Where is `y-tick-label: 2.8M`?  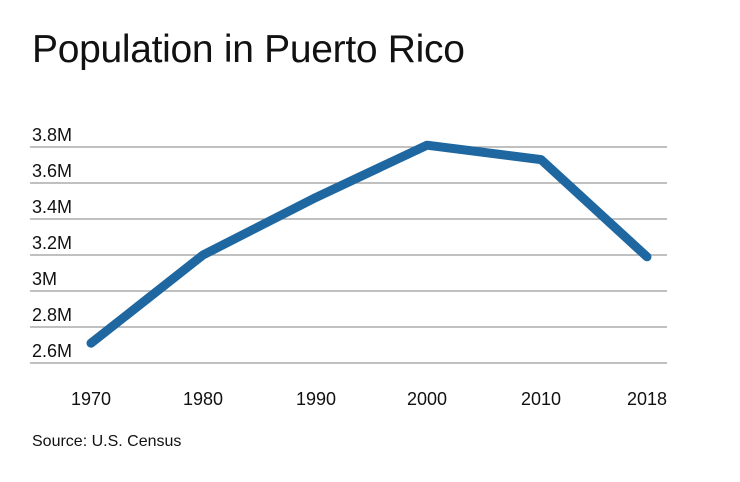 y-tick-label: 2.8M is located at coordinates (52, 315).